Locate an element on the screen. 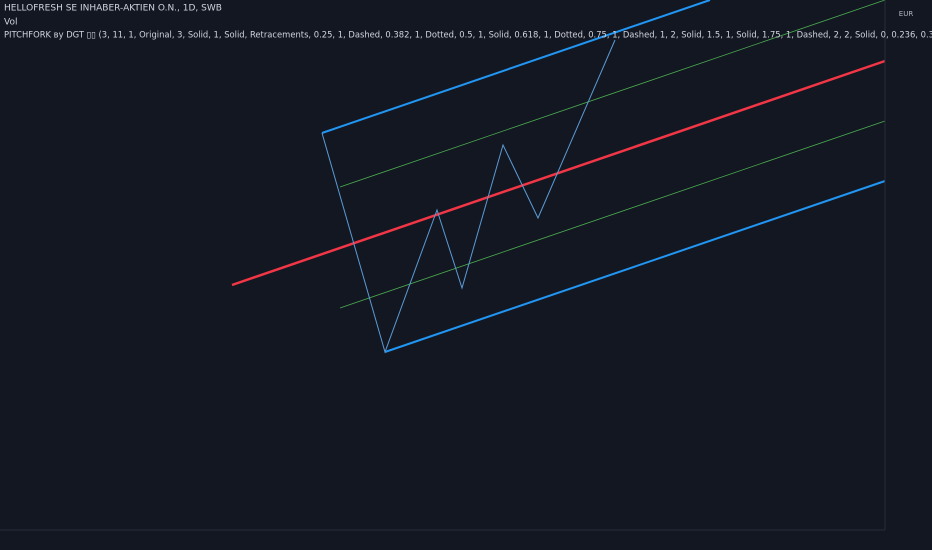  price-axis is located at coordinates (908, 275).